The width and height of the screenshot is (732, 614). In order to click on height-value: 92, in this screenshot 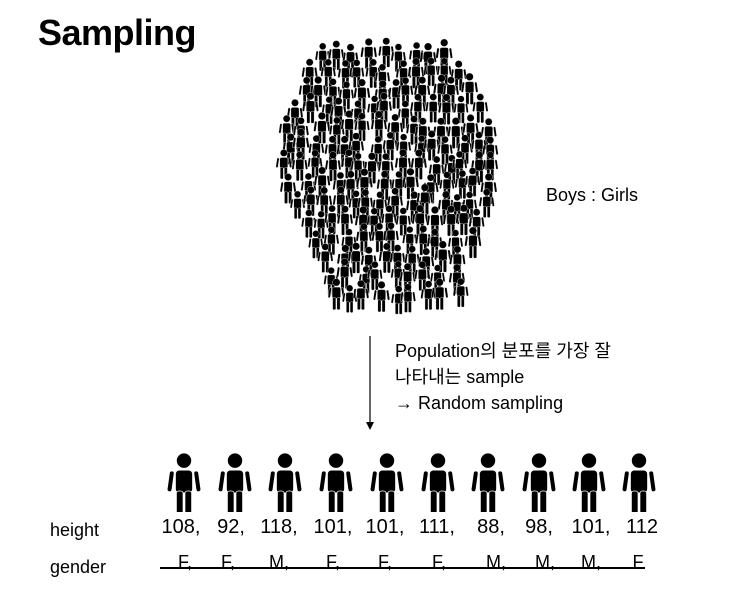, I will do `click(231, 527)`.